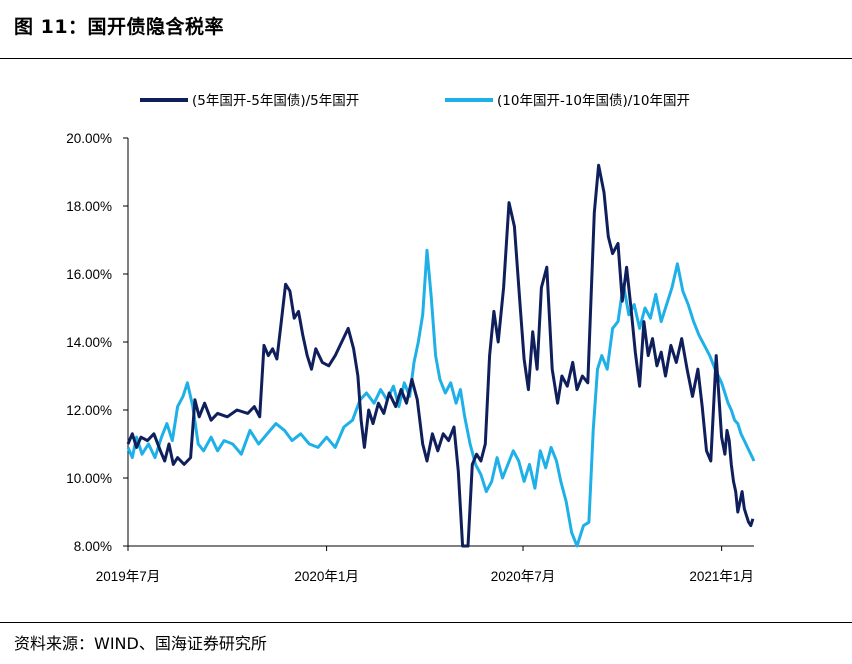 The height and width of the screenshot is (664, 852). I want to click on x-tick-label: 2019年7月, so click(128, 576).